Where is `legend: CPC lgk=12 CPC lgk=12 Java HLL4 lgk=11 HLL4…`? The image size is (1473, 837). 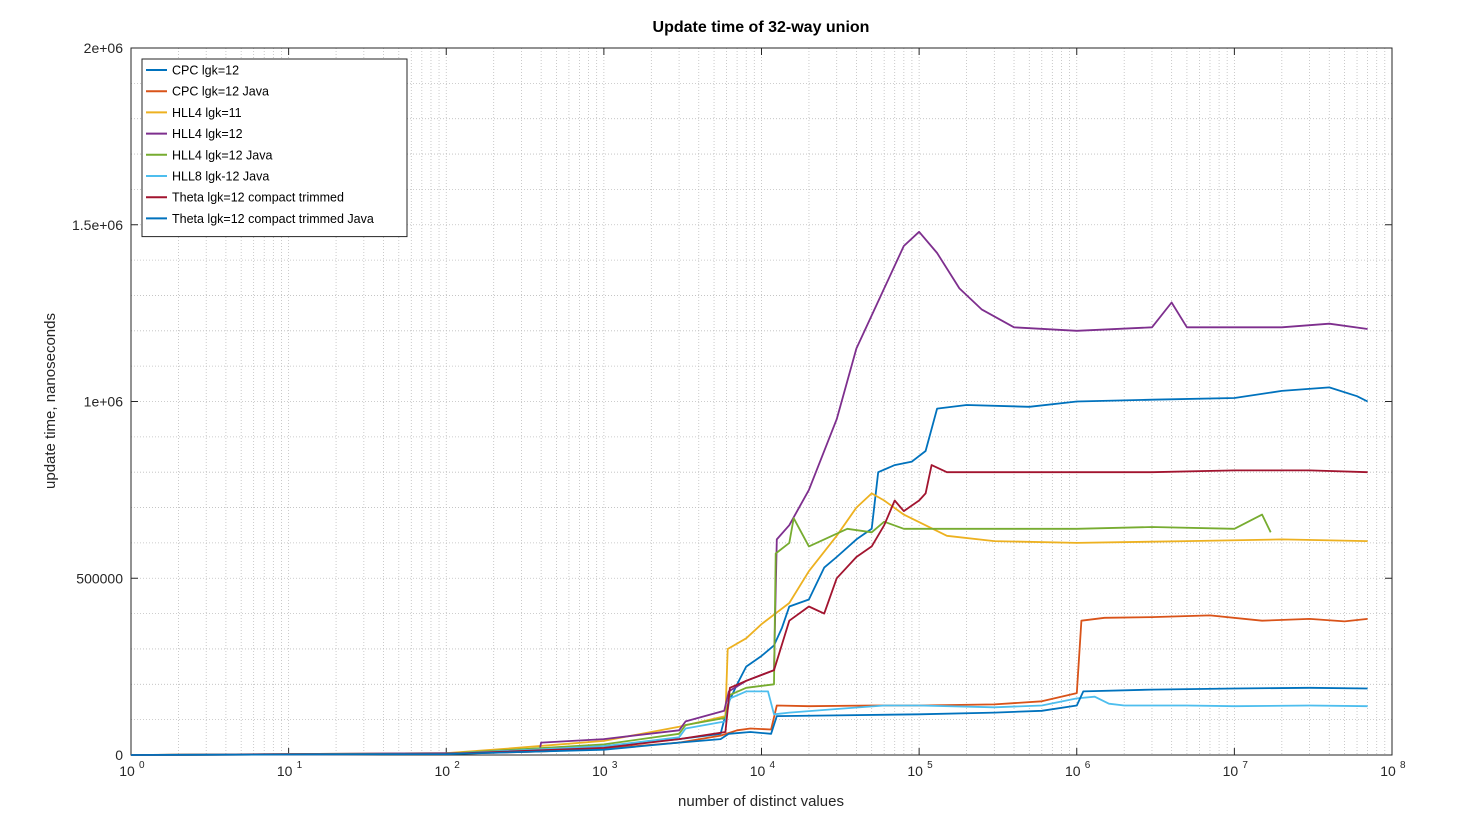
legend: CPC lgk=12 CPC lgk=12 Java HLL4 lgk=11 HLL4… is located at coordinates (274, 148).